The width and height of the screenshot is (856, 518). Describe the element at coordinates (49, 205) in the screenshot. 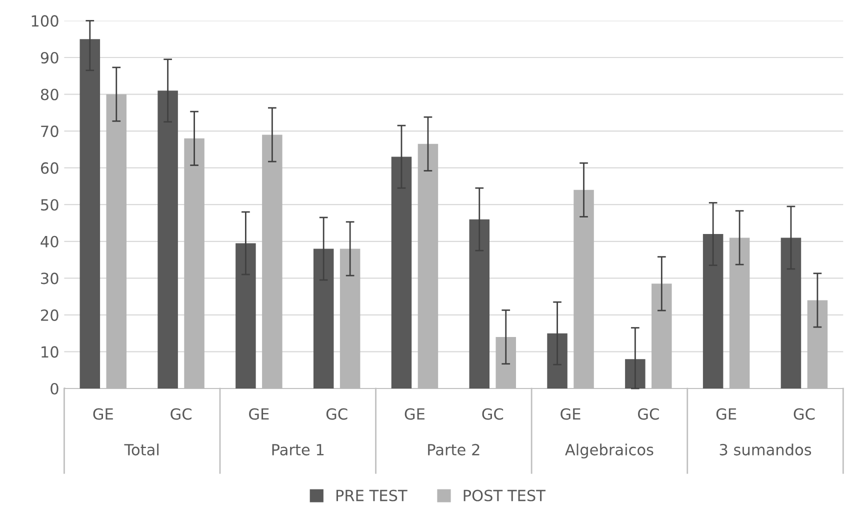

I see `y-tick-label: 50` at that location.